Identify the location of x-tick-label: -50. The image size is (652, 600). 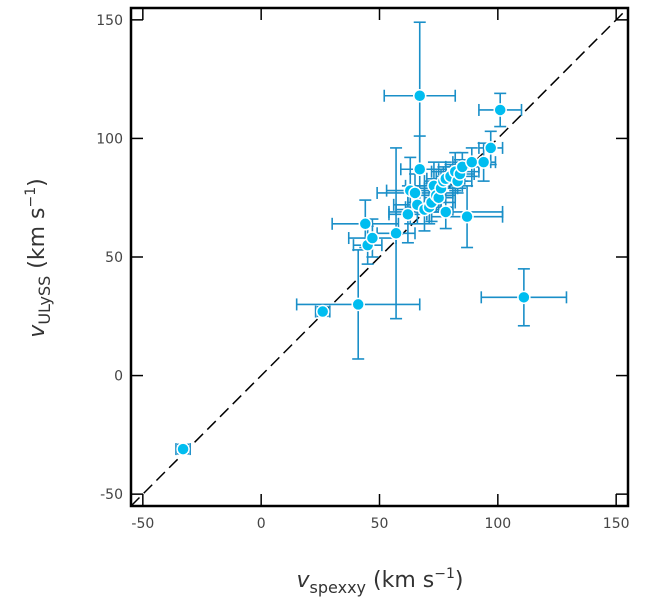
(142, 524).